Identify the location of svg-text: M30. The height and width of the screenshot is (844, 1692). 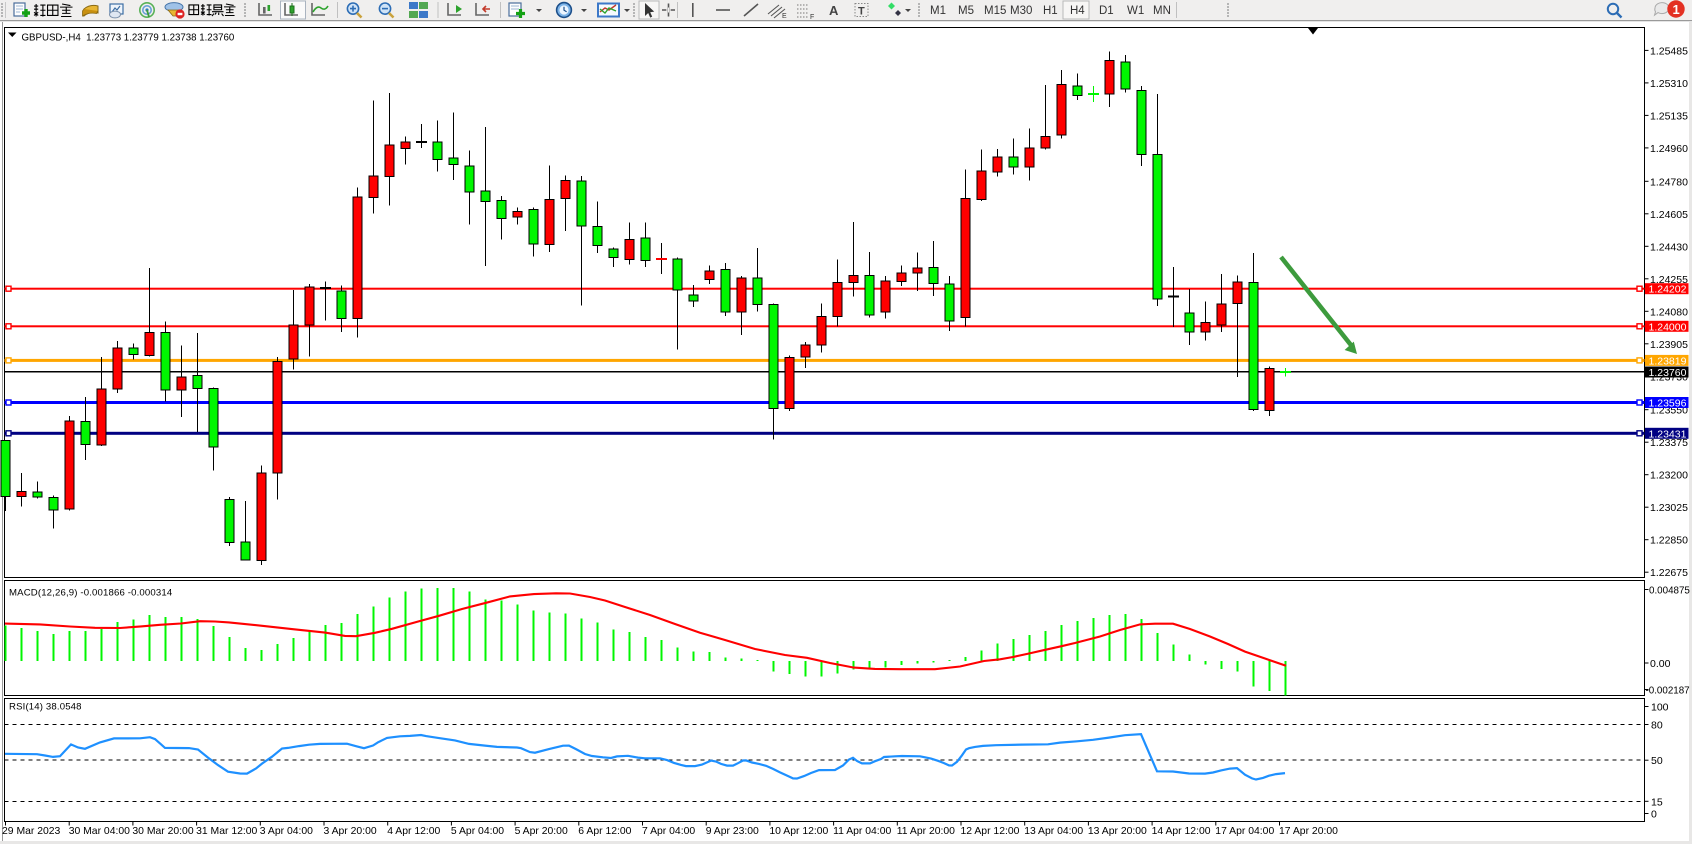
(1021, 11).